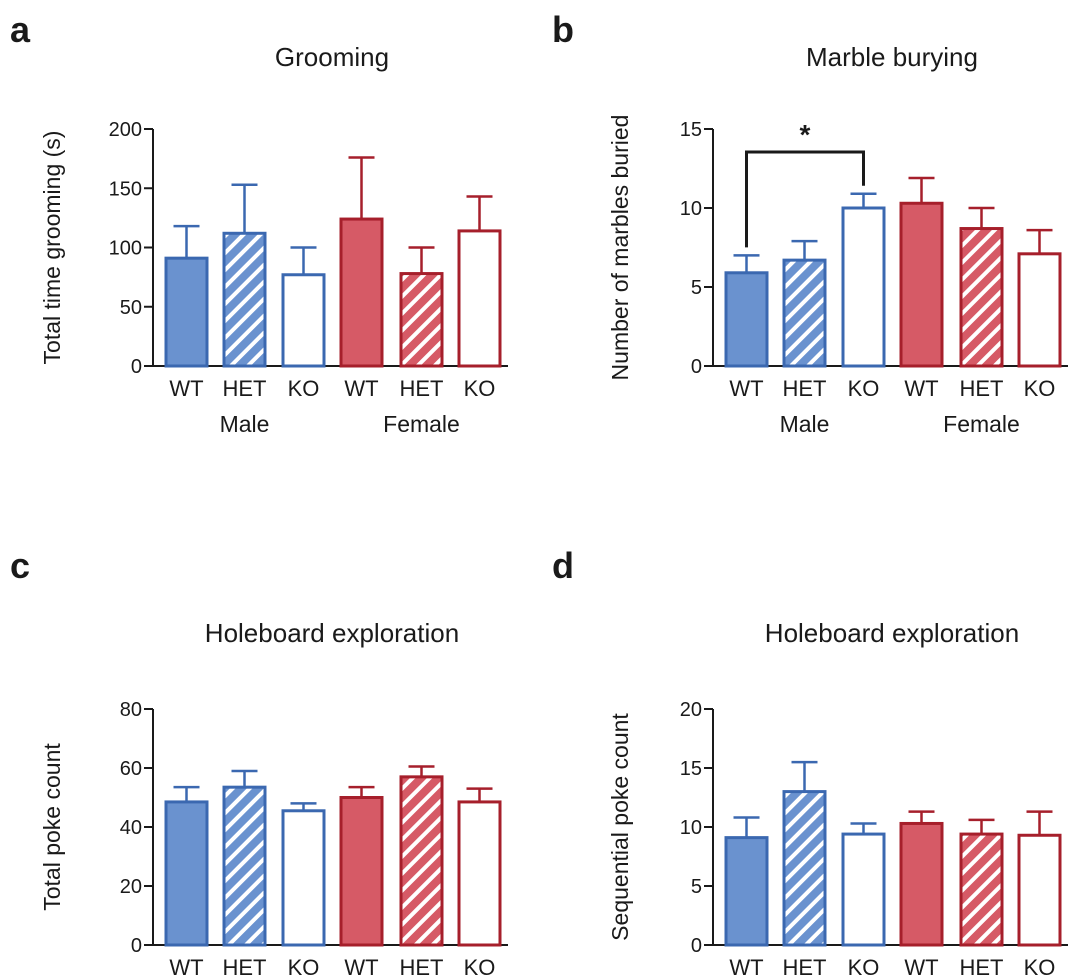  Describe the element at coordinates (131, 828) in the screenshot. I see `y-tick-label: 40` at that location.